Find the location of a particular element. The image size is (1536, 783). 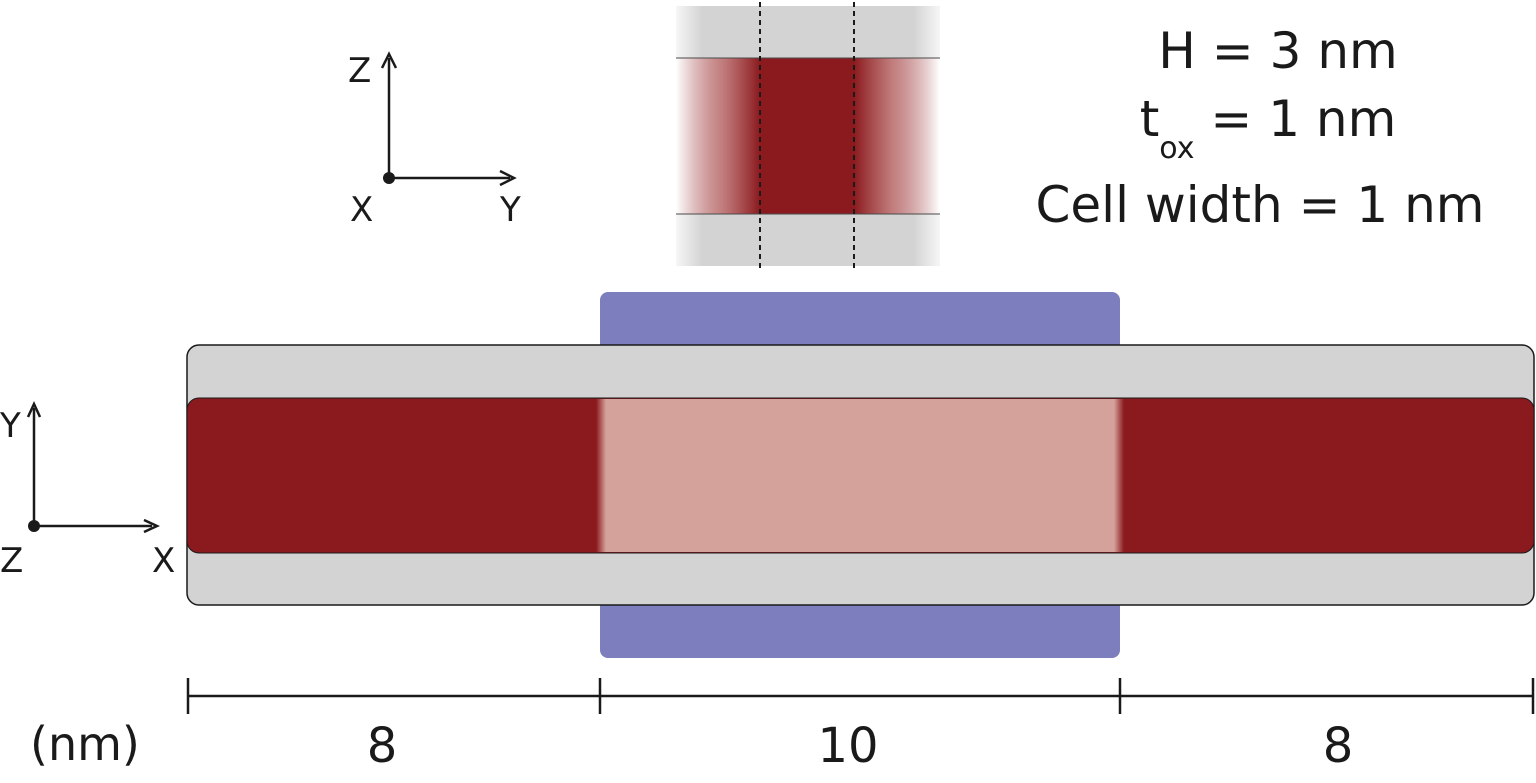

cell-width-parameter: Cell width = 1 nm is located at coordinates (1260, 205).